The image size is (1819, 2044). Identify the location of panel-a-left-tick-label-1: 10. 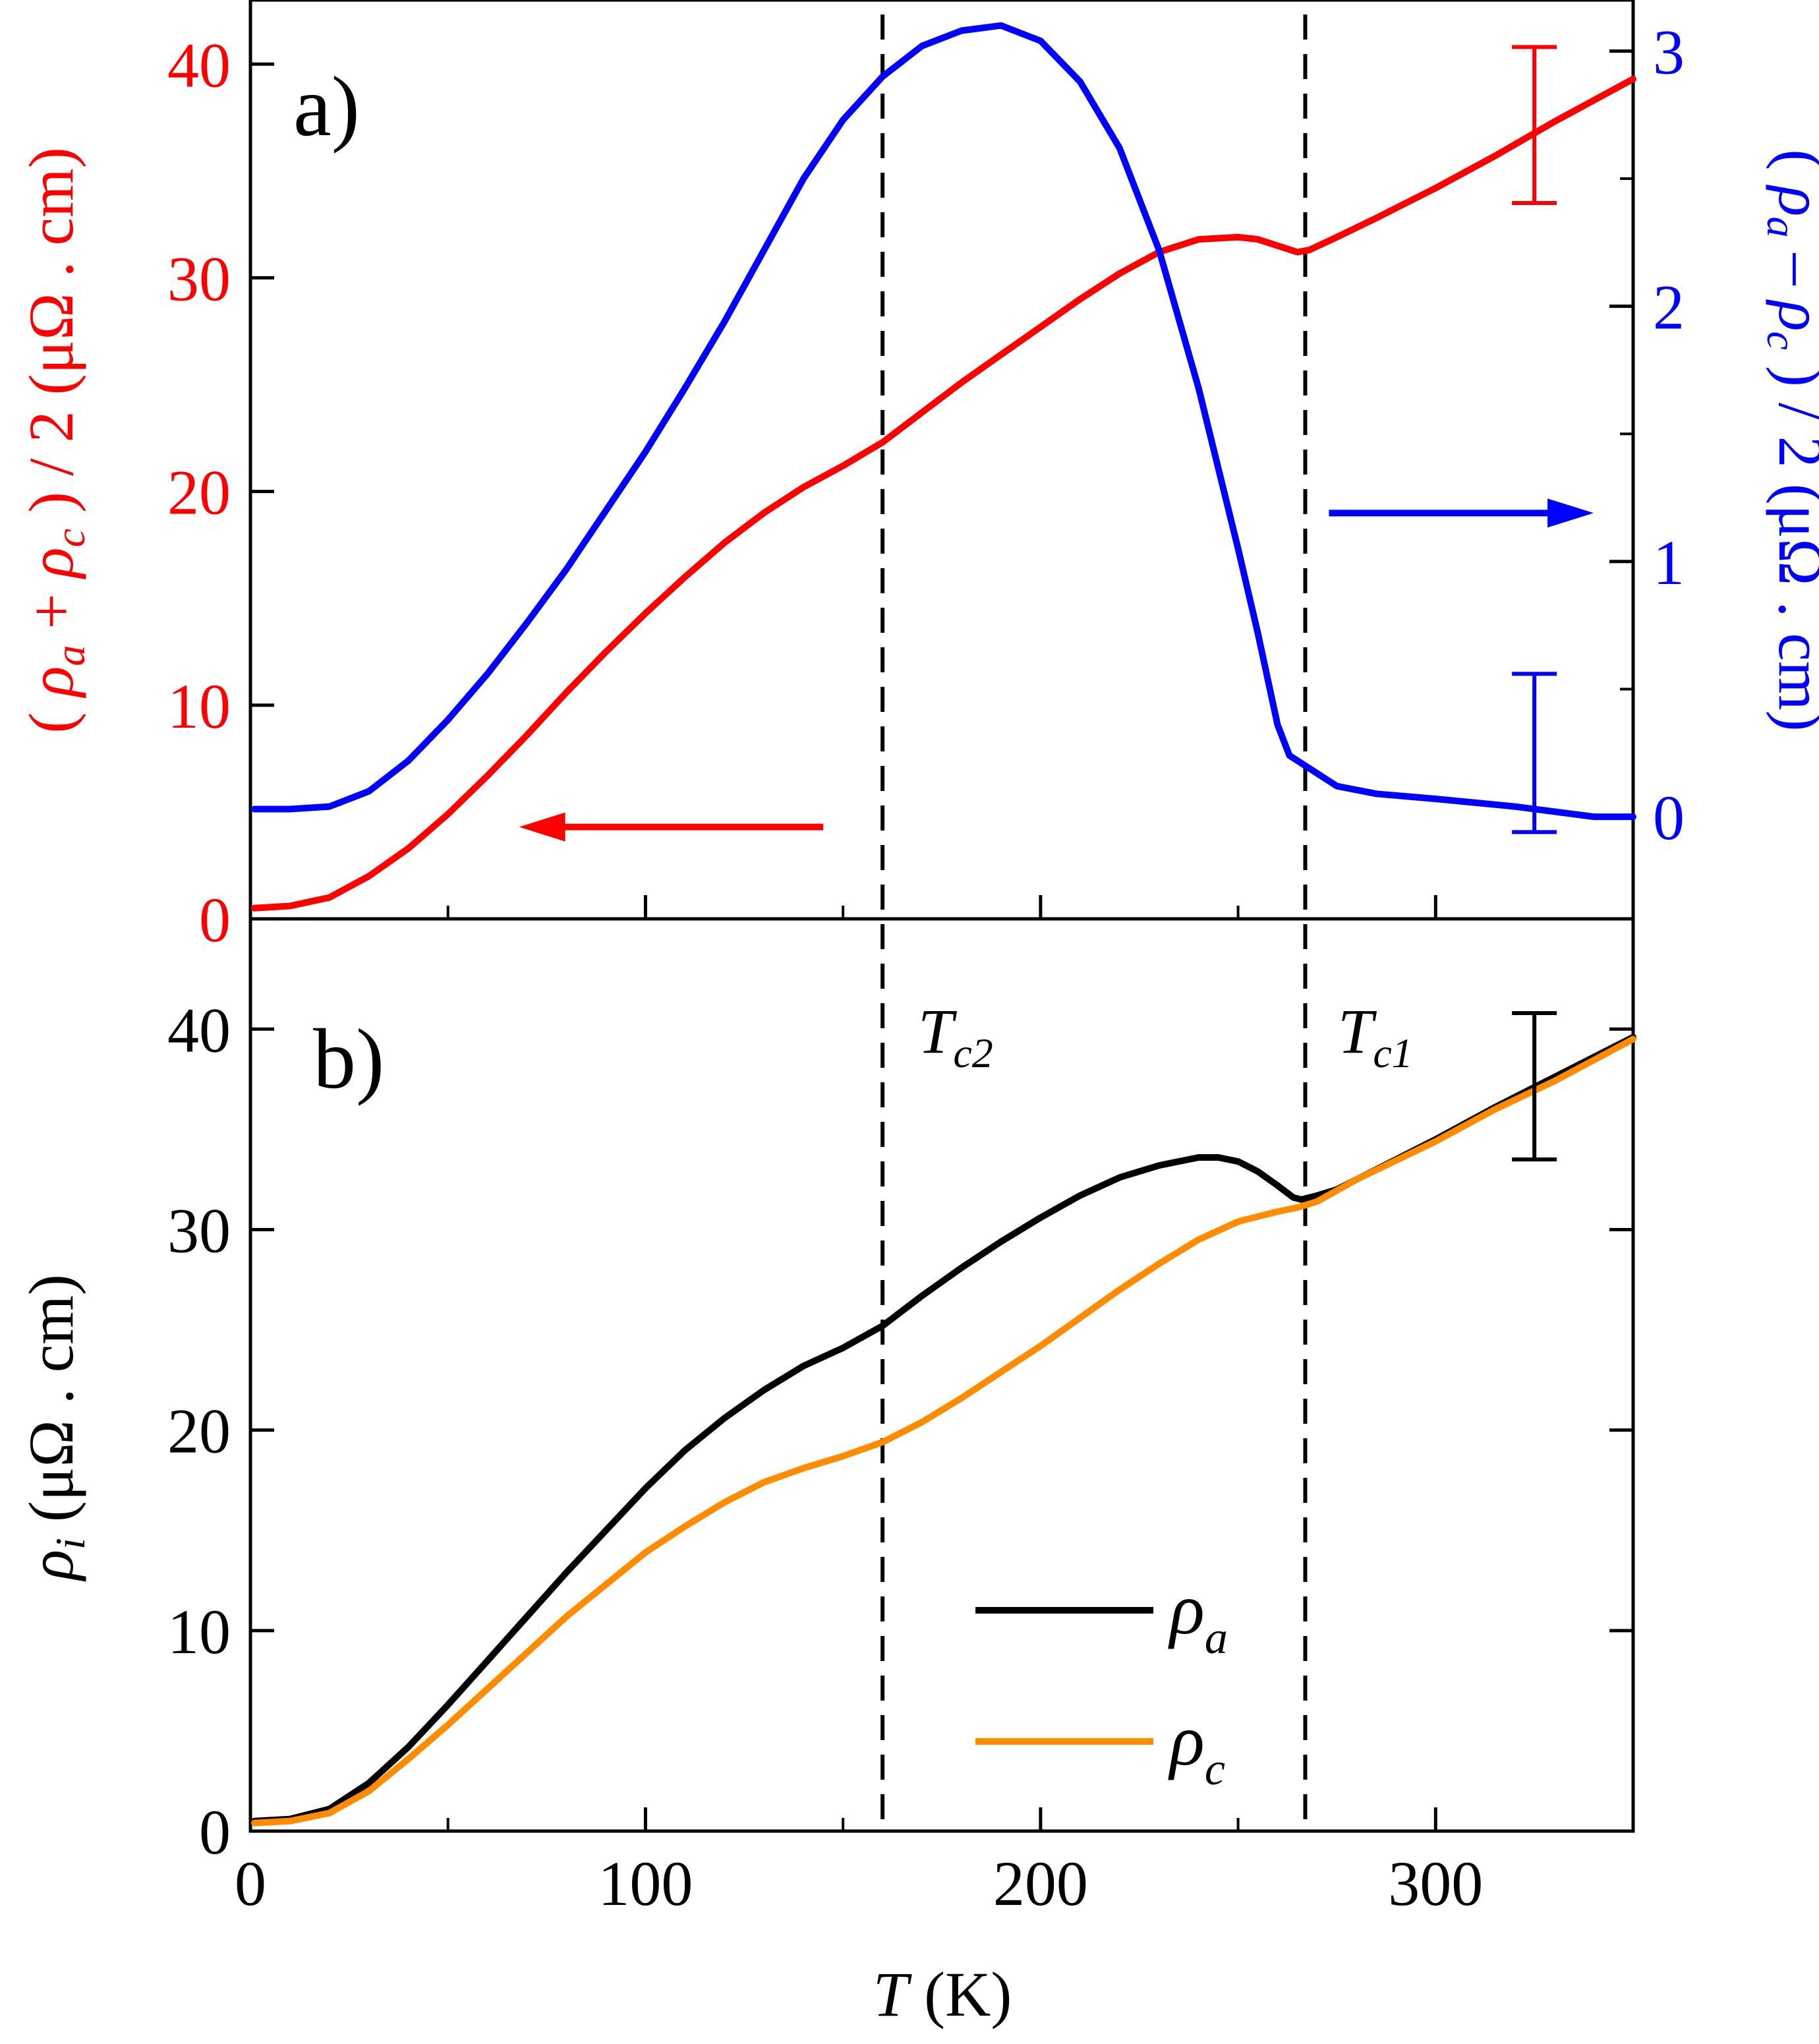
(199, 706).